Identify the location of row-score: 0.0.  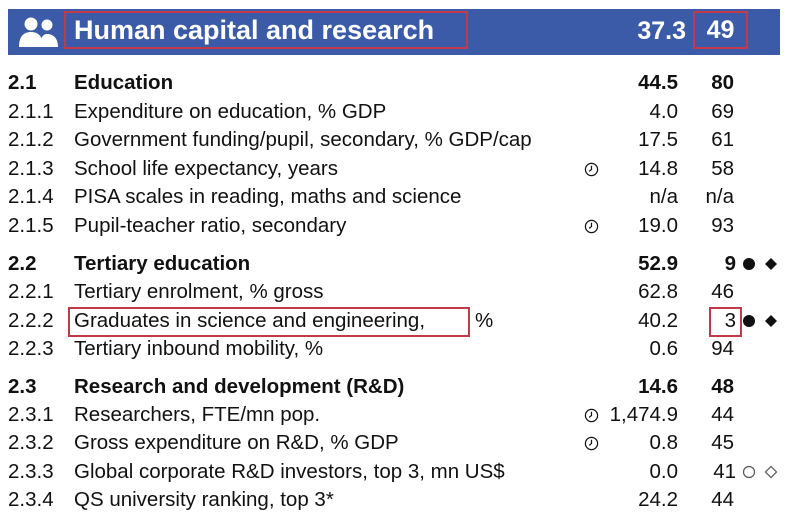
(664, 471).